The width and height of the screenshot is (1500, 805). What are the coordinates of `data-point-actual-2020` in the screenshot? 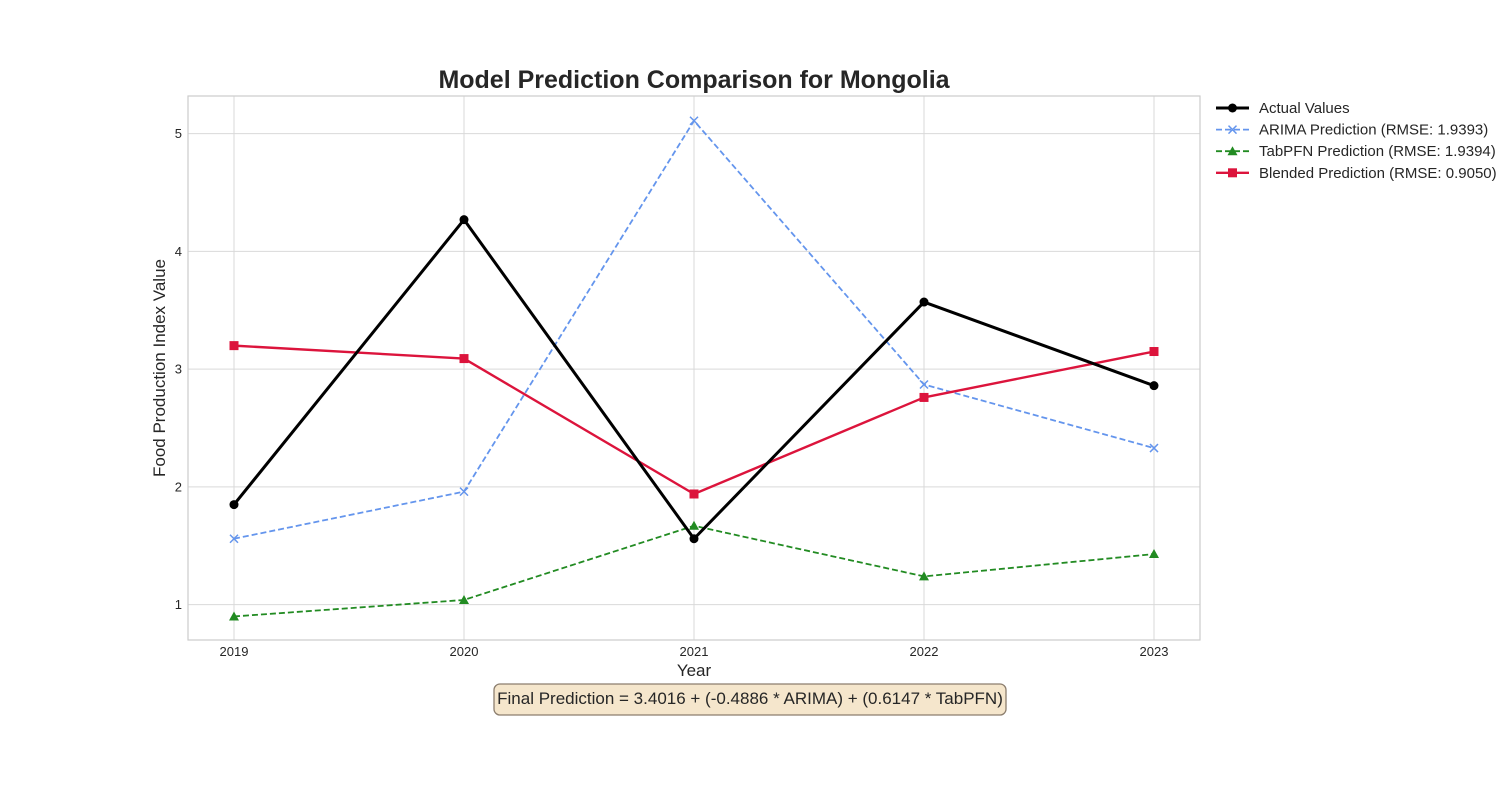 It's located at (464, 220).